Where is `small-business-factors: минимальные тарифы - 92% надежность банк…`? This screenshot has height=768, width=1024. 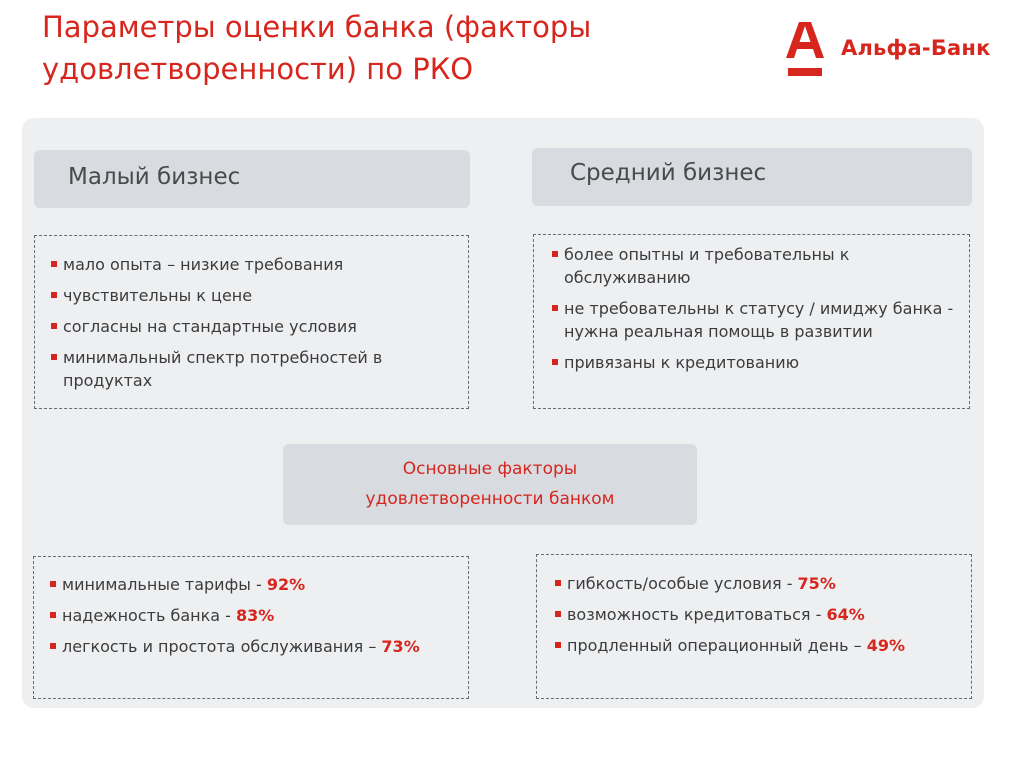
small-business-factors: минимальные тарифы - 92% надежность банк… is located at coordinates (251, 627).